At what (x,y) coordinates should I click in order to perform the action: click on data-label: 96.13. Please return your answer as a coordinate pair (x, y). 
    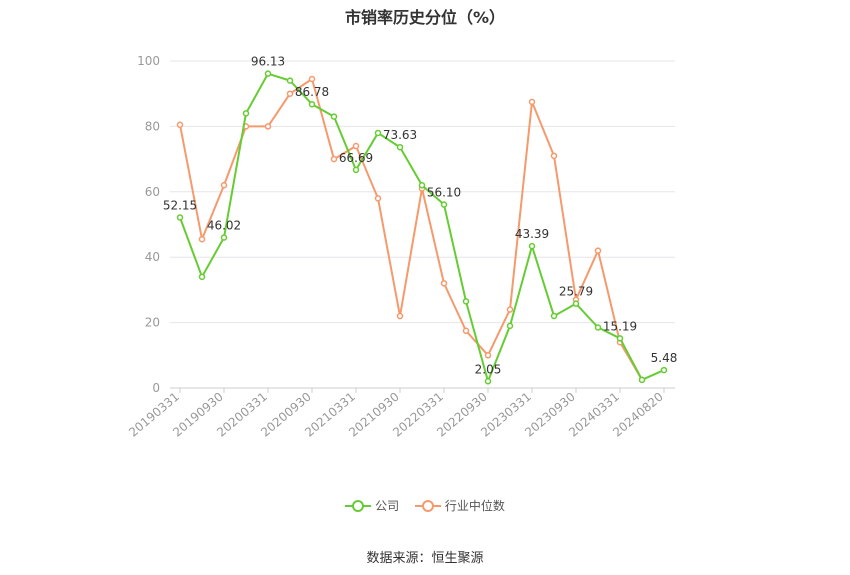
    Looking at the image, I should click on (268, 62).